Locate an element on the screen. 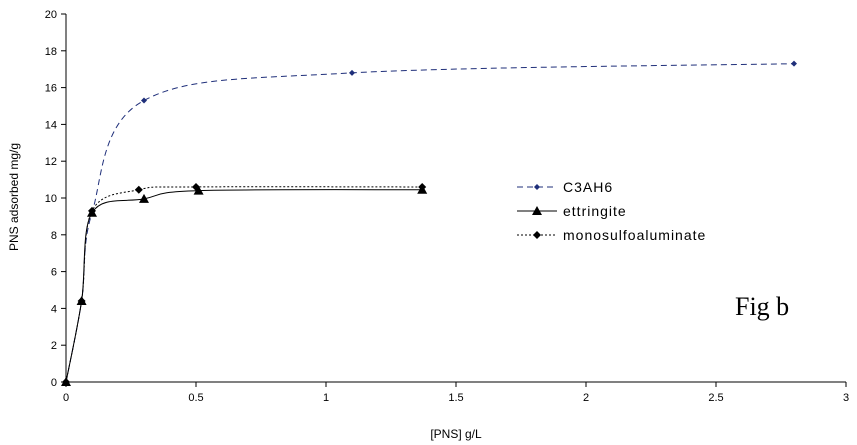  y-tick-label: 2 is located at coordinates (54, 346).